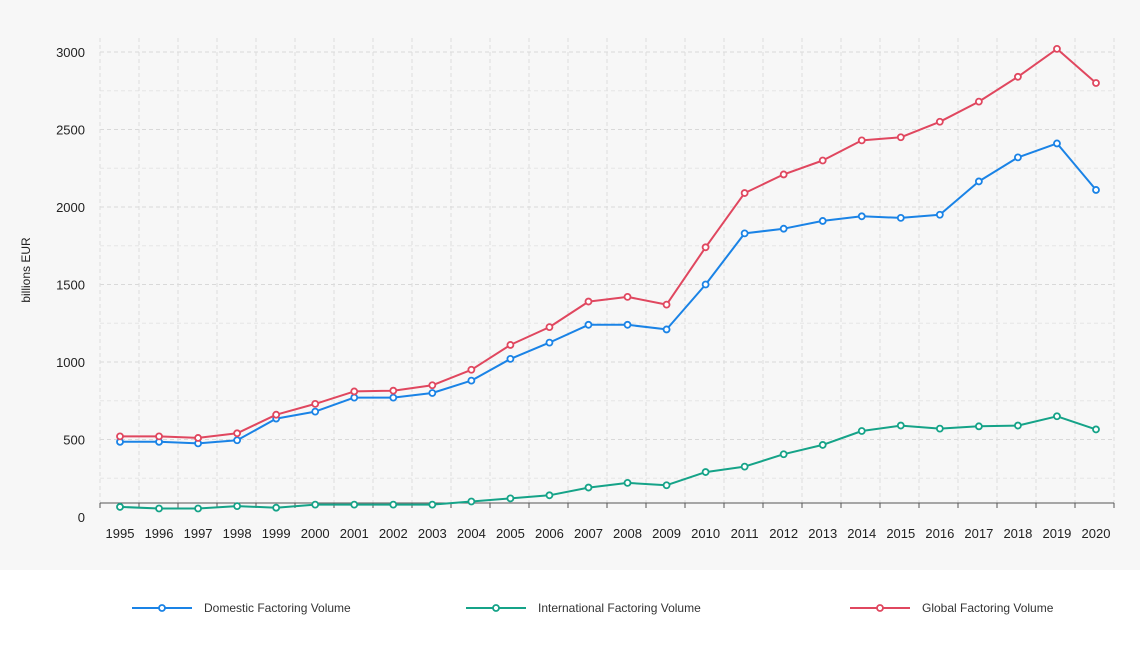  I want to click on series-international-factoring-volume, so click(608, 462).